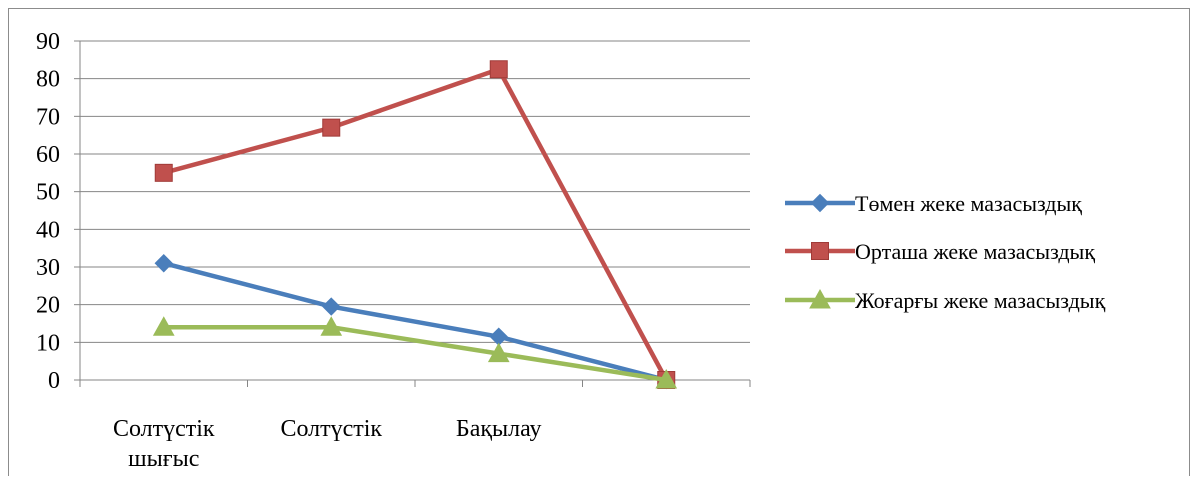 Image resolution: width=1192 pixels, height=478 pixels. I want to click on y-tick-label: 50, so click(48, 193).